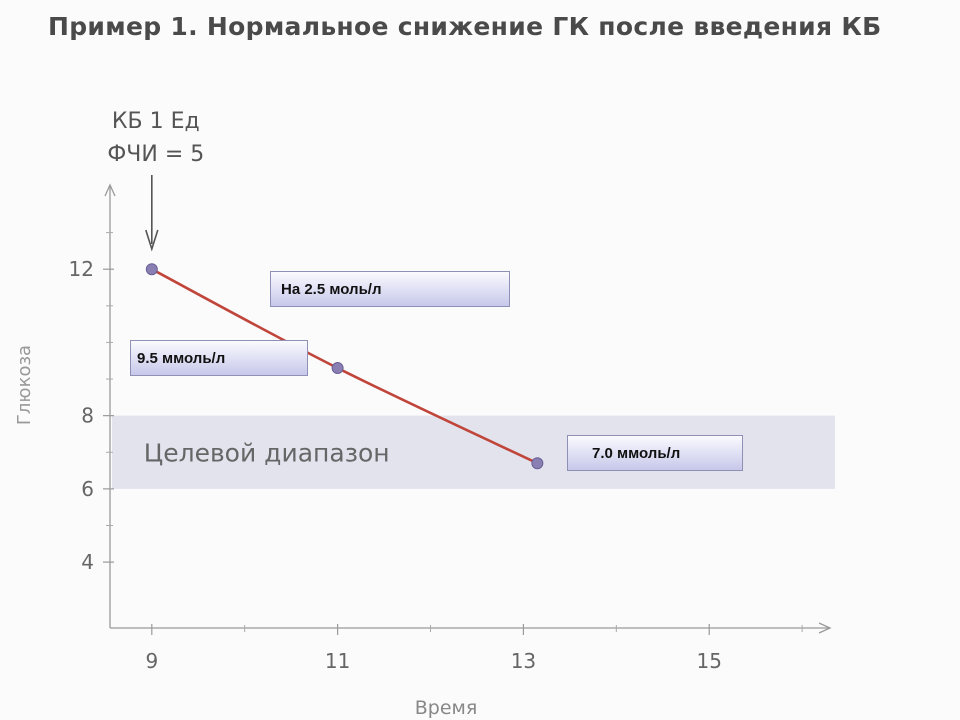  Describe the element at coordinates (87, 489) in the screenshot. I see `y-tick-label: 6` at that location.